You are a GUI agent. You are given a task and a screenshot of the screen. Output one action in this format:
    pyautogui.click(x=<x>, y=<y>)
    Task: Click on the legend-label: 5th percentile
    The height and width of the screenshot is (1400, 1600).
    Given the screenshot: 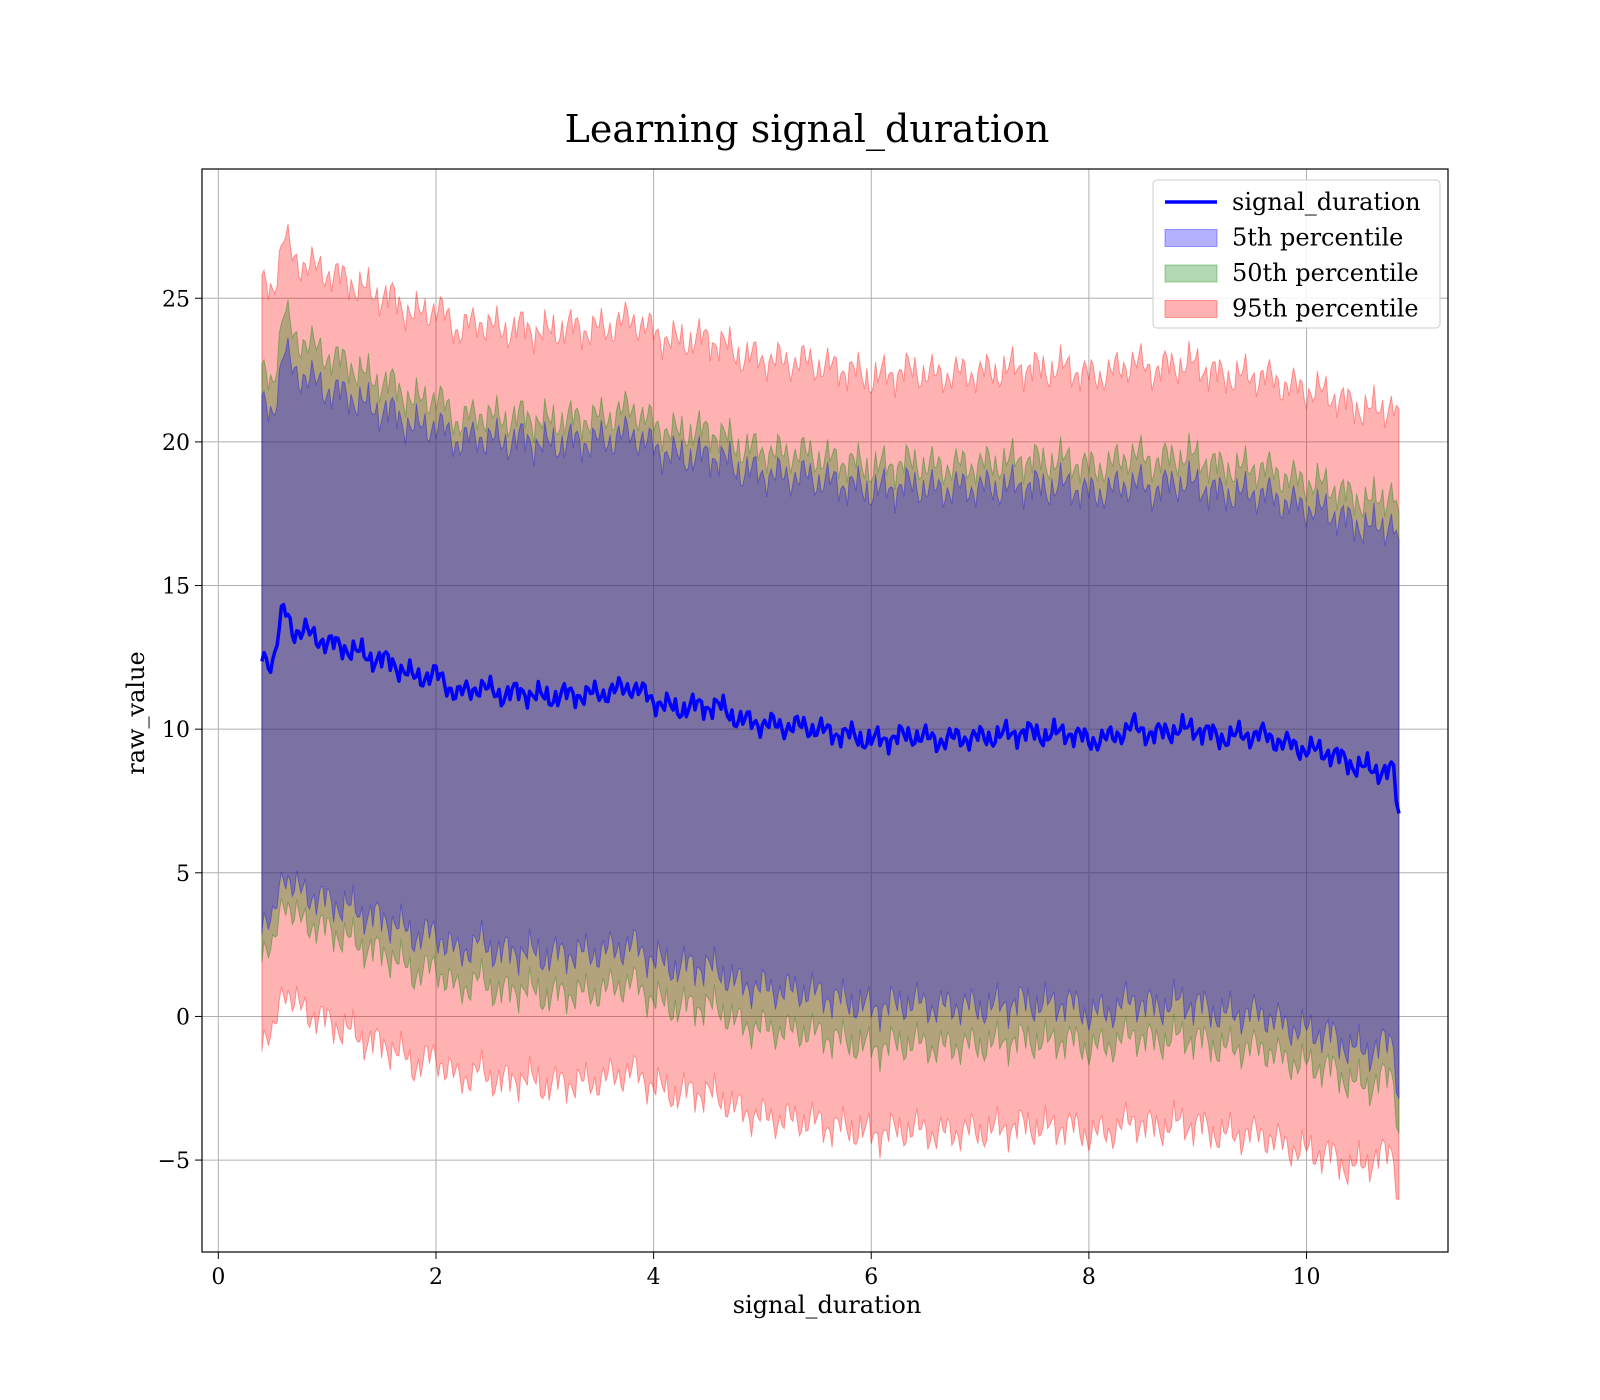 What is the action you would take?
    pyautogui.click(x=1317, y=238)
    